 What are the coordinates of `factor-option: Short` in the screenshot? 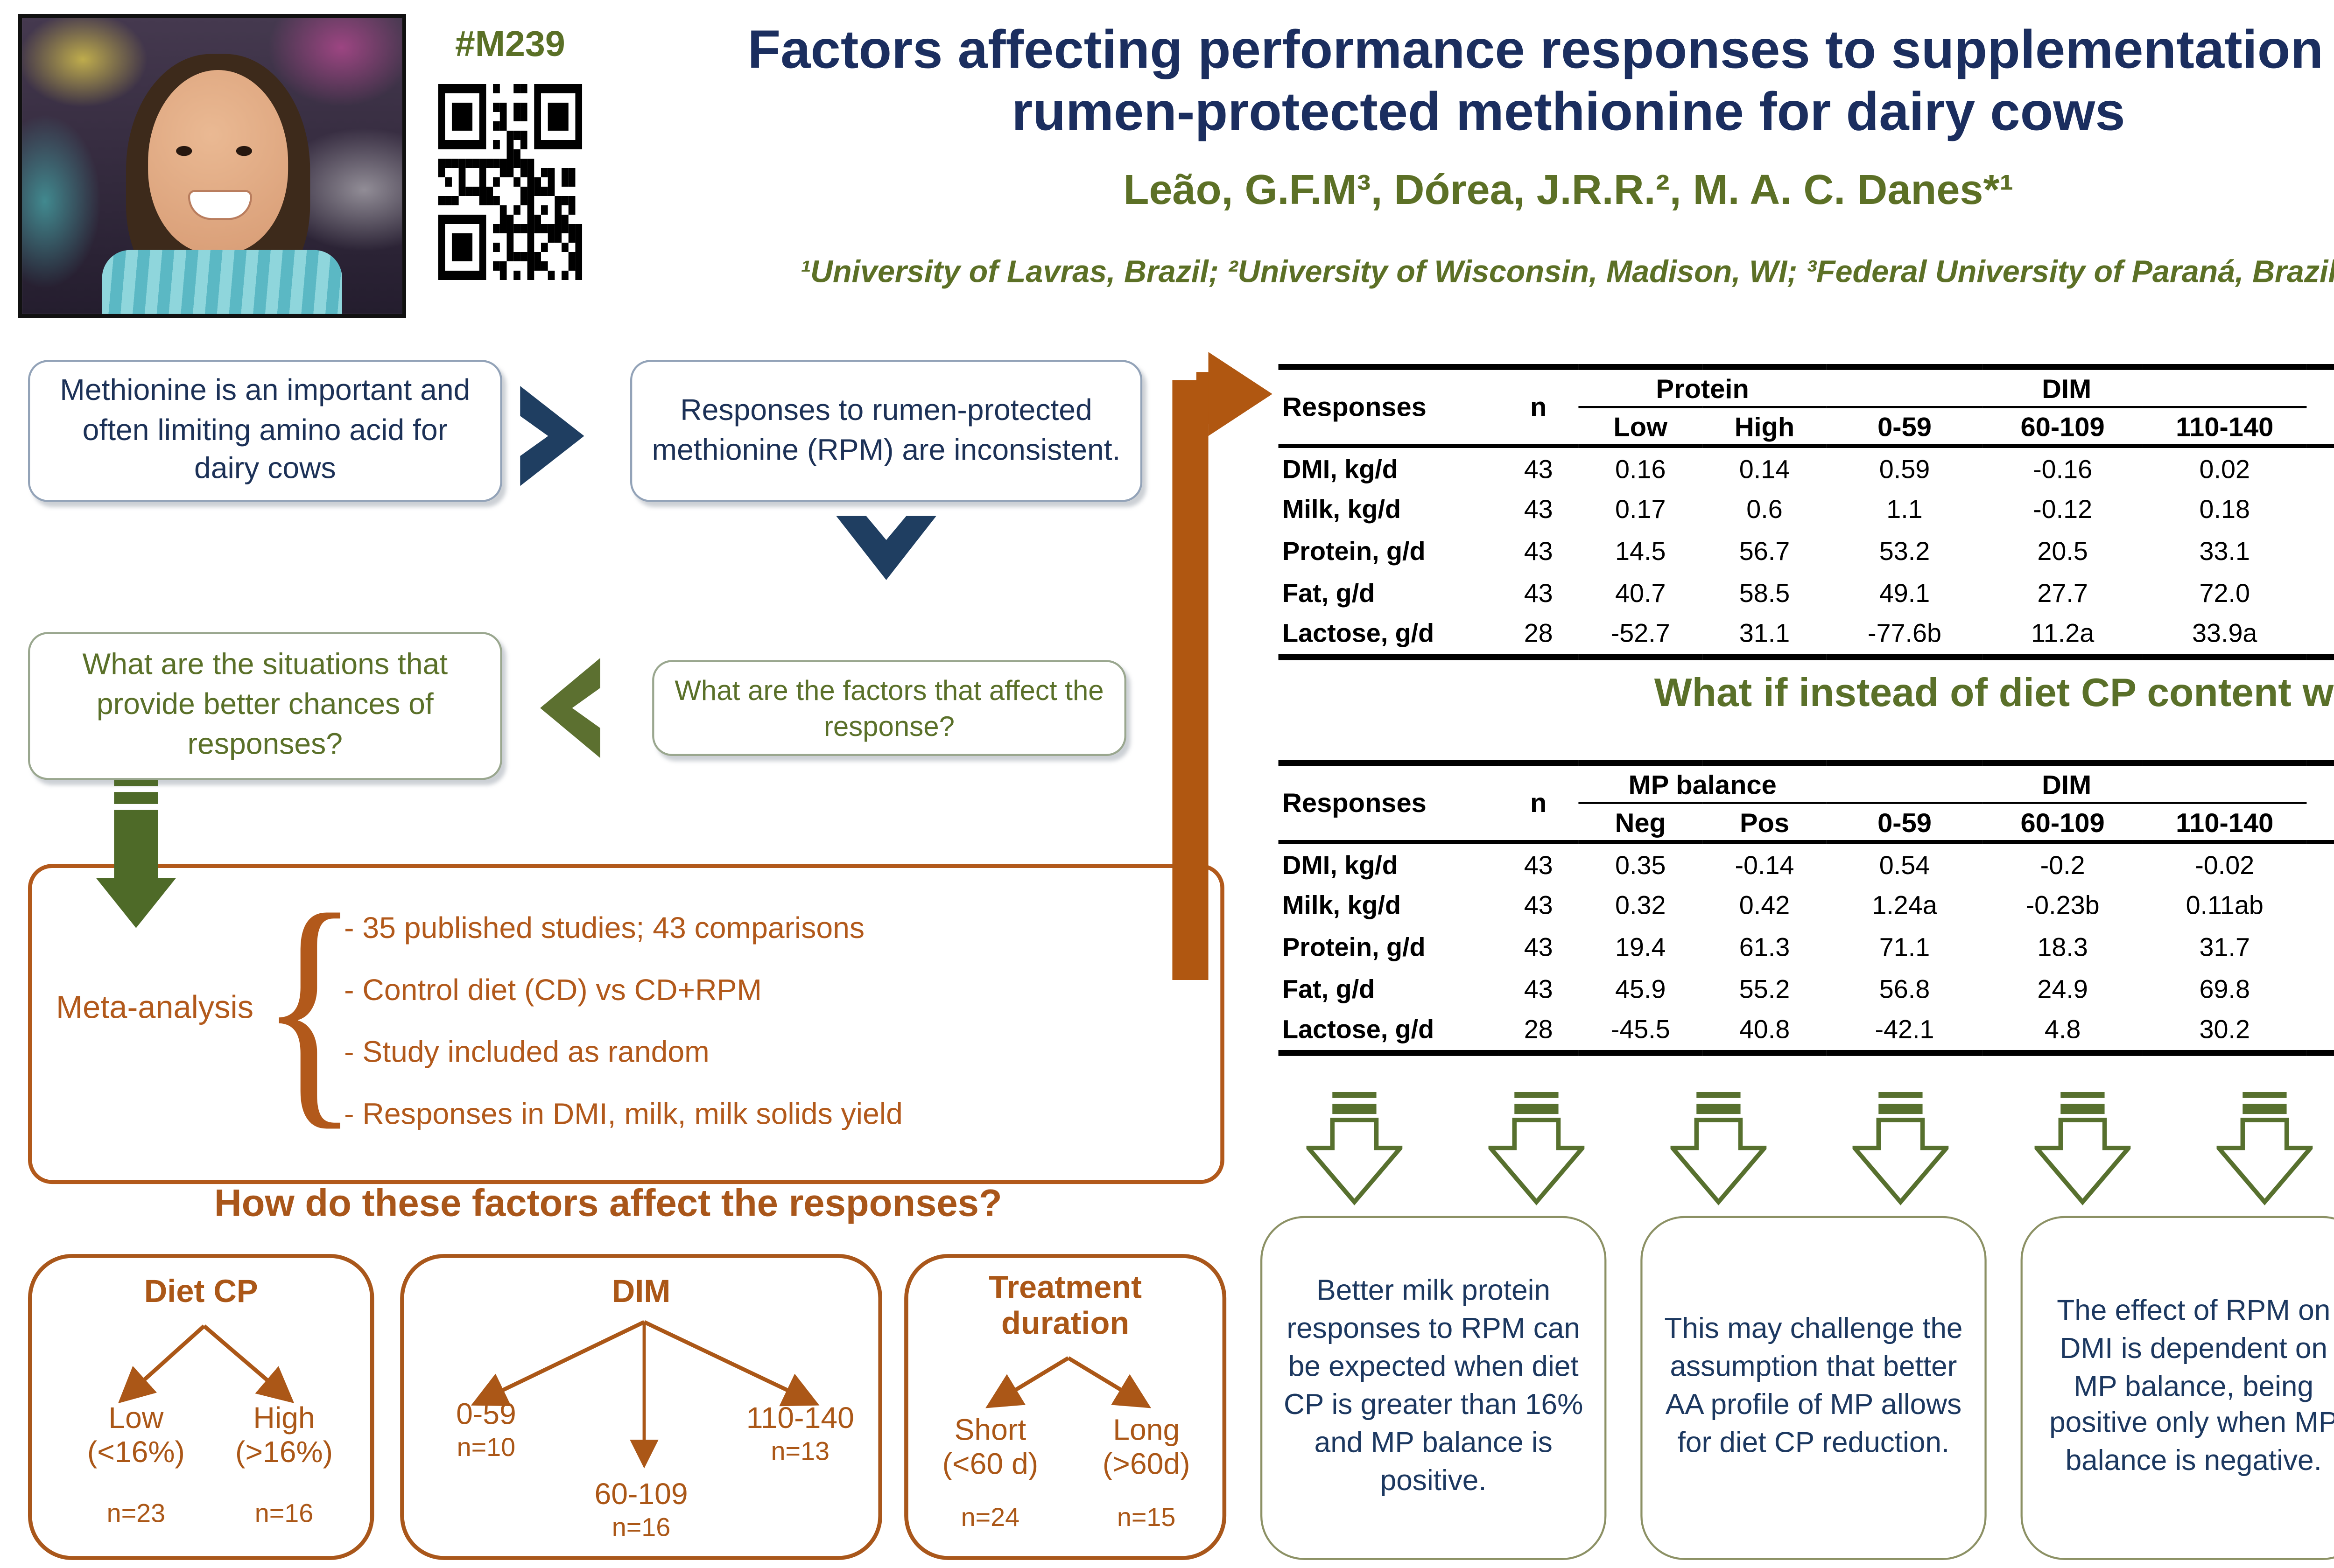 It's located at (990, 1431).